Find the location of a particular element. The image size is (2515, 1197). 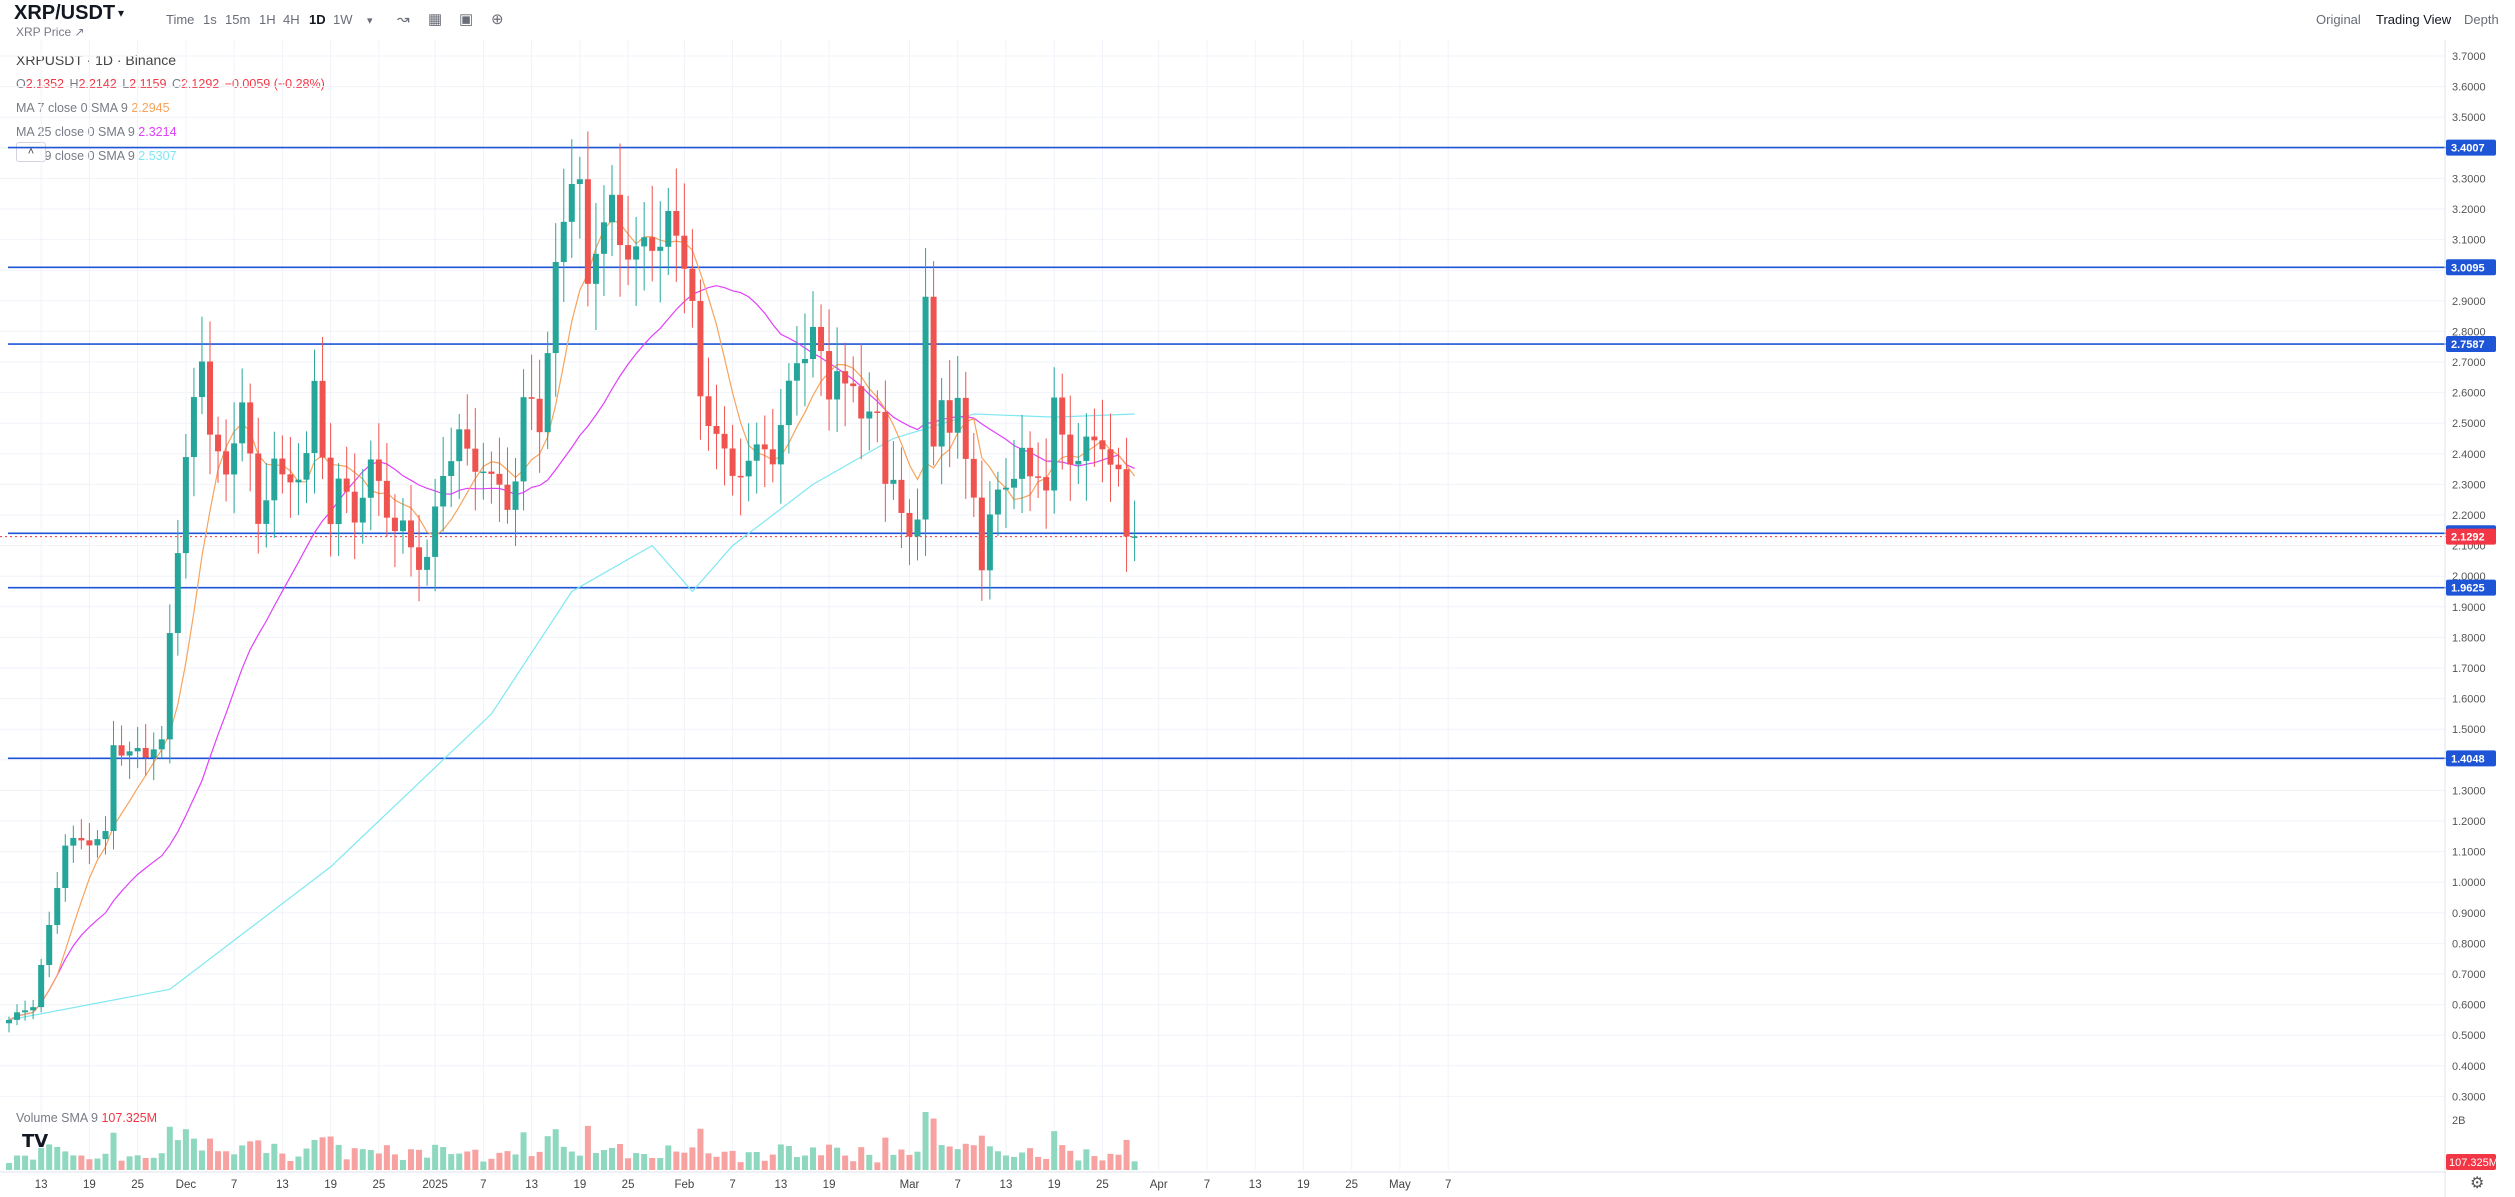

price-tick-label: 2.9000 is located at coordinates (2469, 302).